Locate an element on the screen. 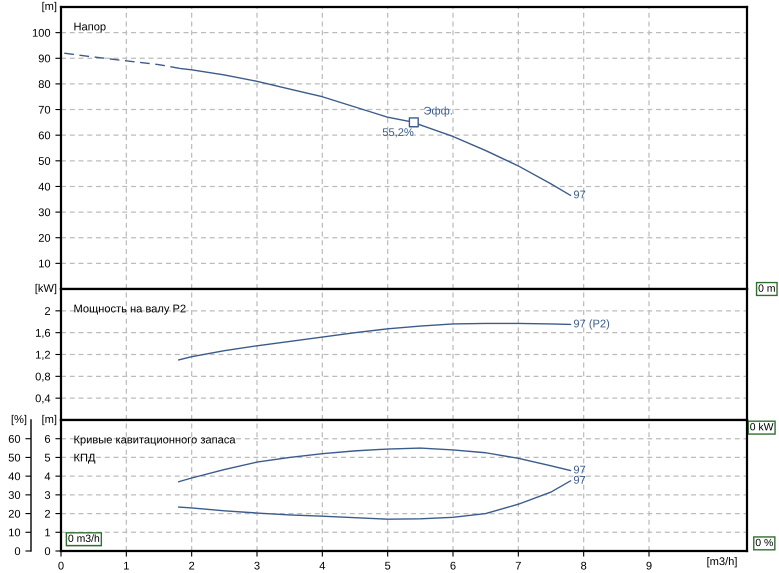  x-tick-label: 4 is located at coordinates (323, 566).